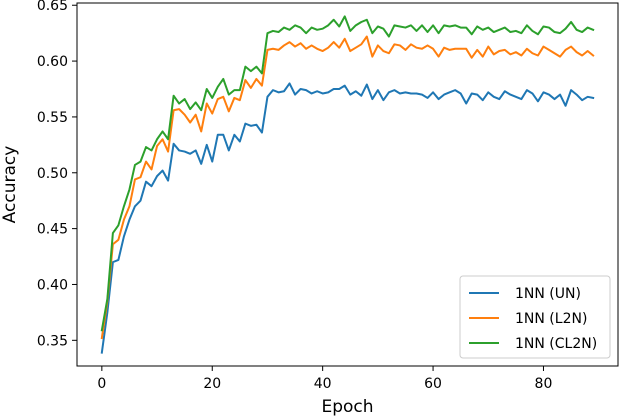  I want to click on legend-label-1: 1NN (UN), so click(548, 294).